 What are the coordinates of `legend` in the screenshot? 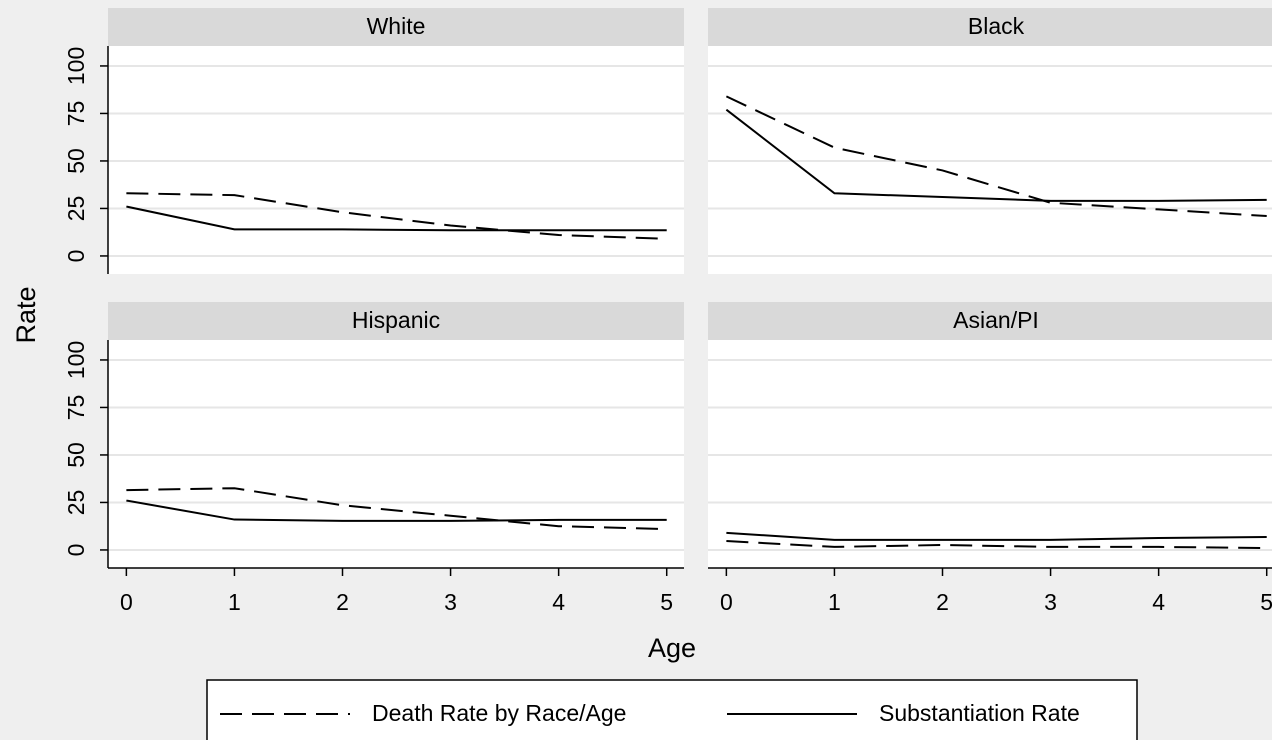 It's located at (672, 709).